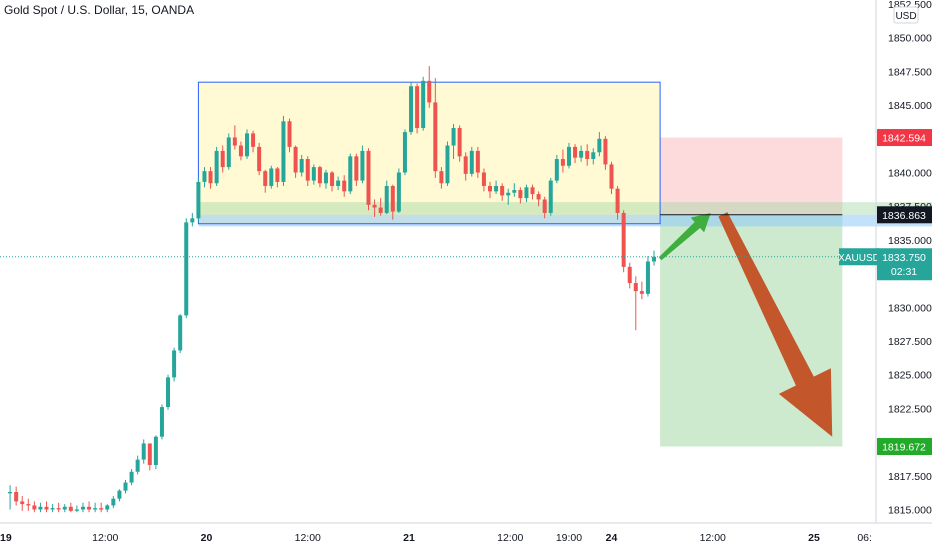  Describe the element at coordinates (904, 216) in the screenshot. I see `entry-price-label: 1836.863` at that location.